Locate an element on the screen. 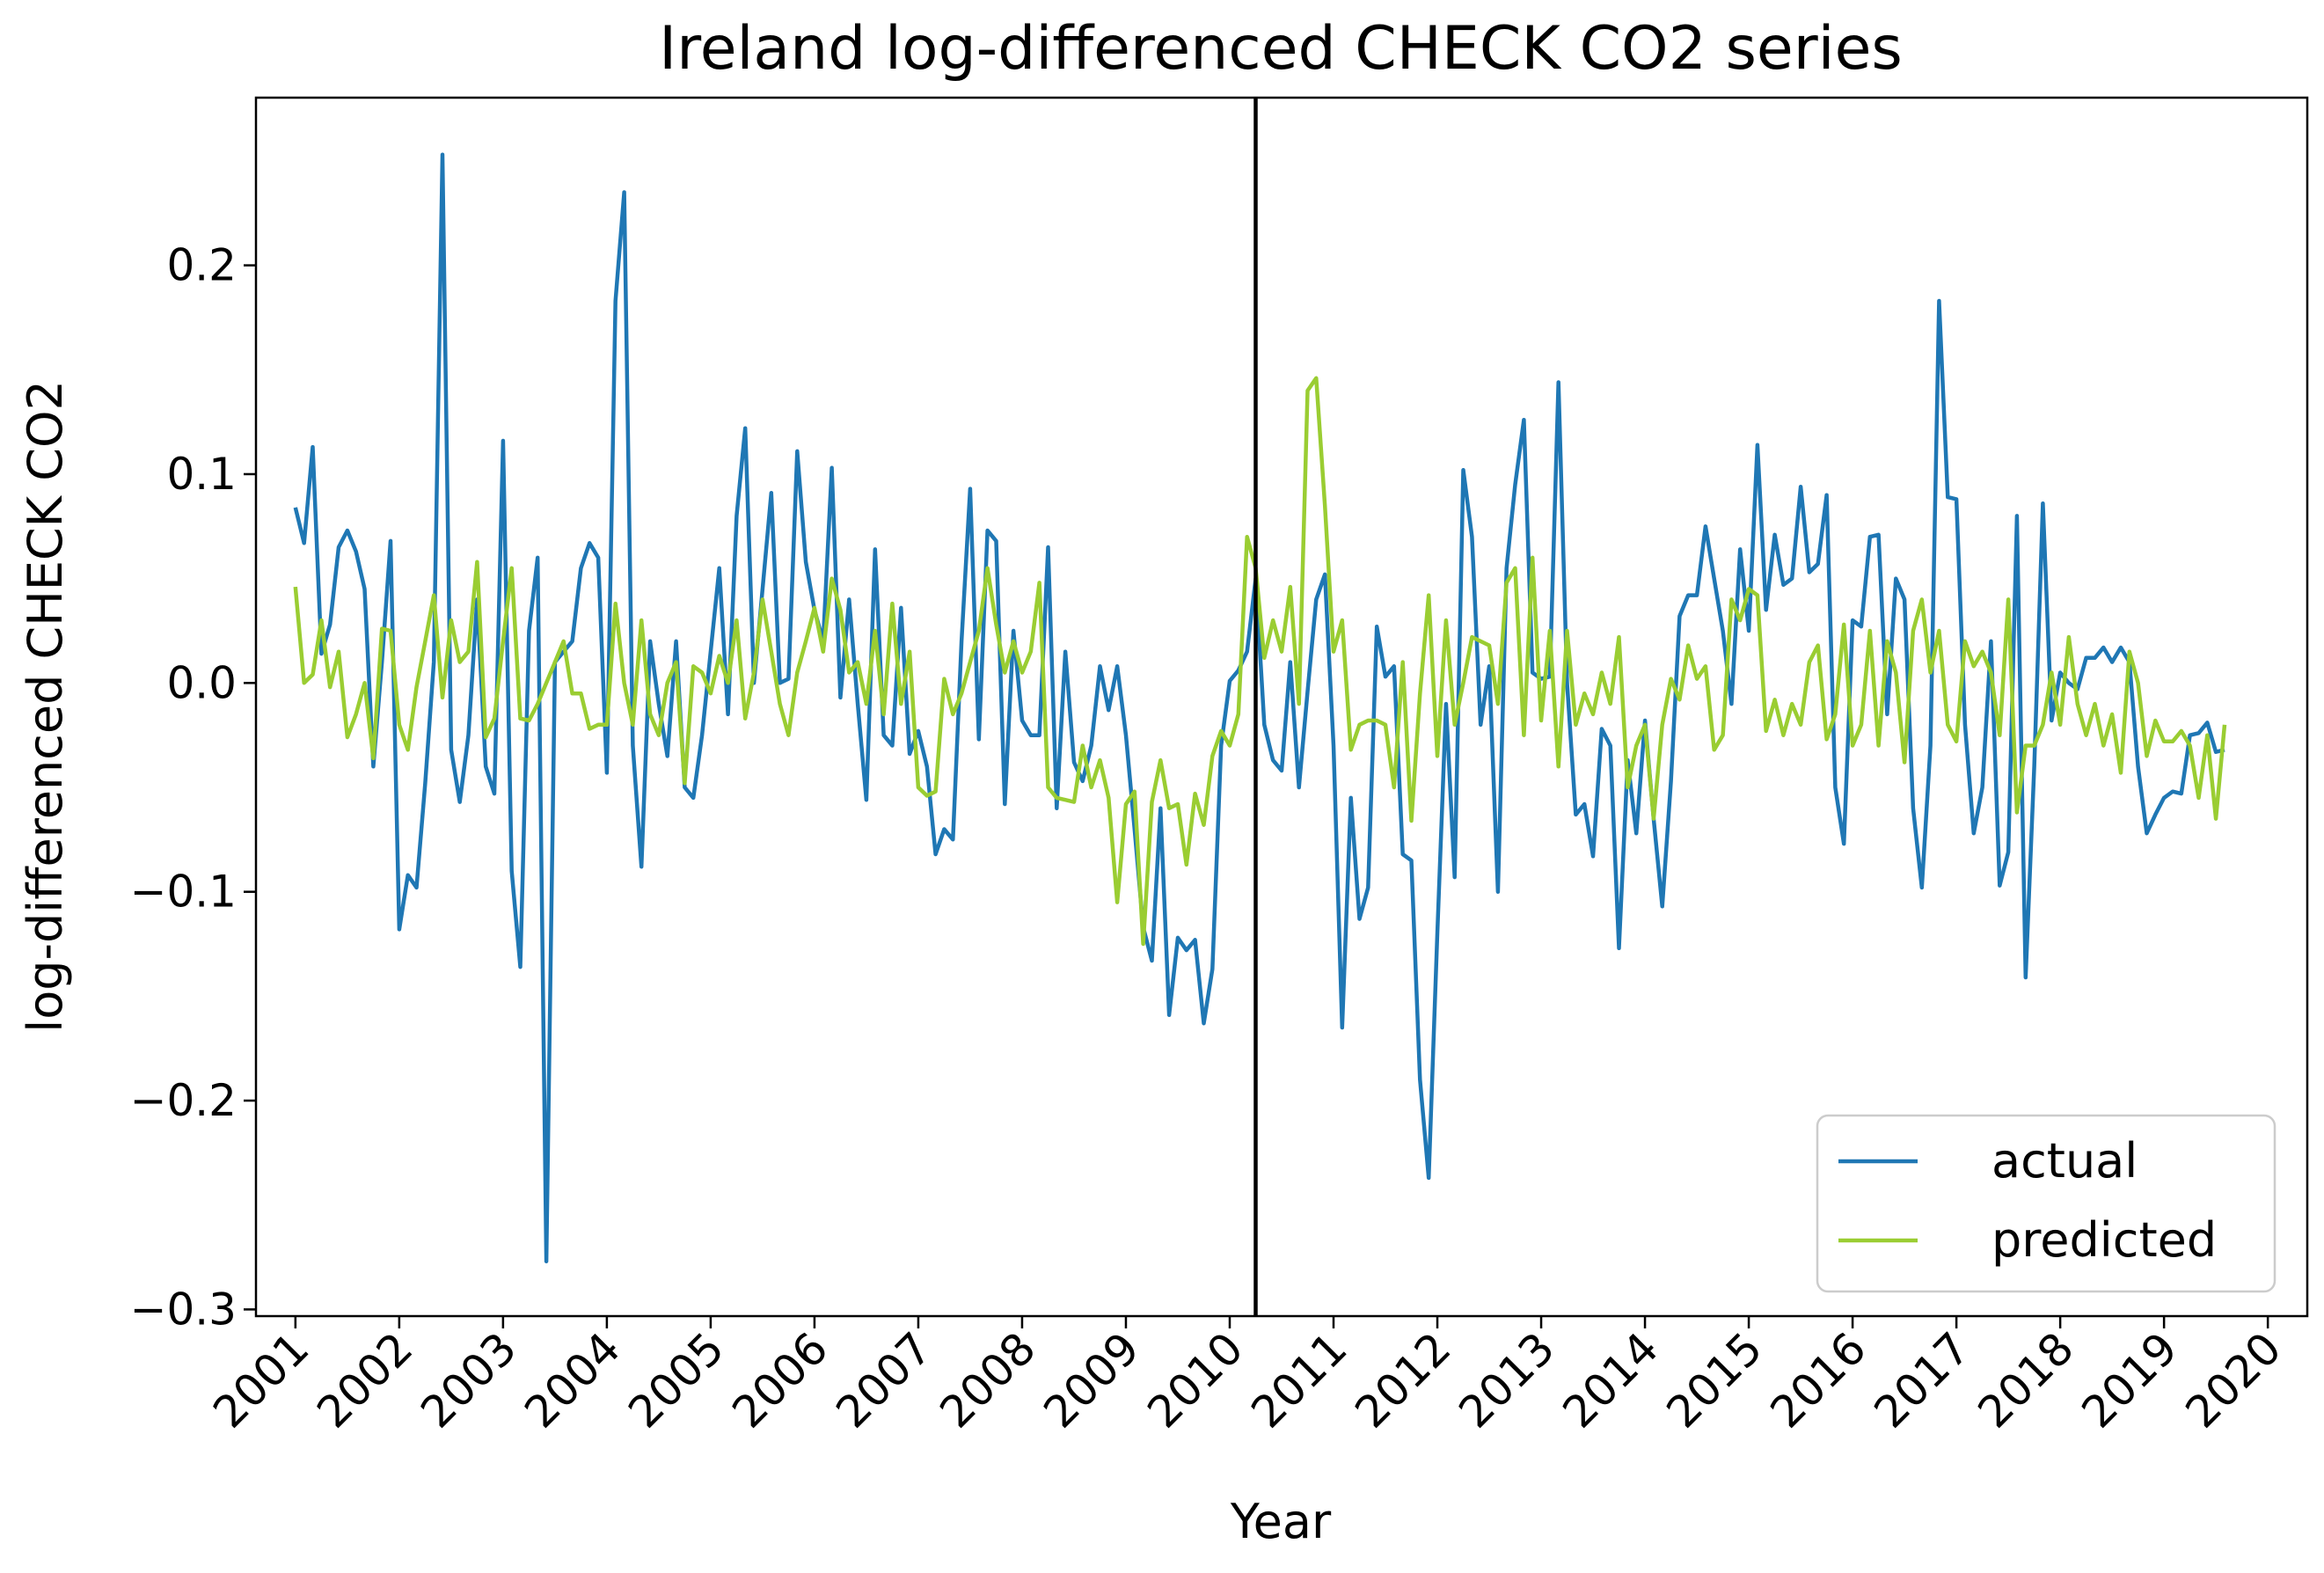  y-axis: 0.2 0.1 0.0 −0.1 −0.2 −0.3 is located at coordinates (193, 787).